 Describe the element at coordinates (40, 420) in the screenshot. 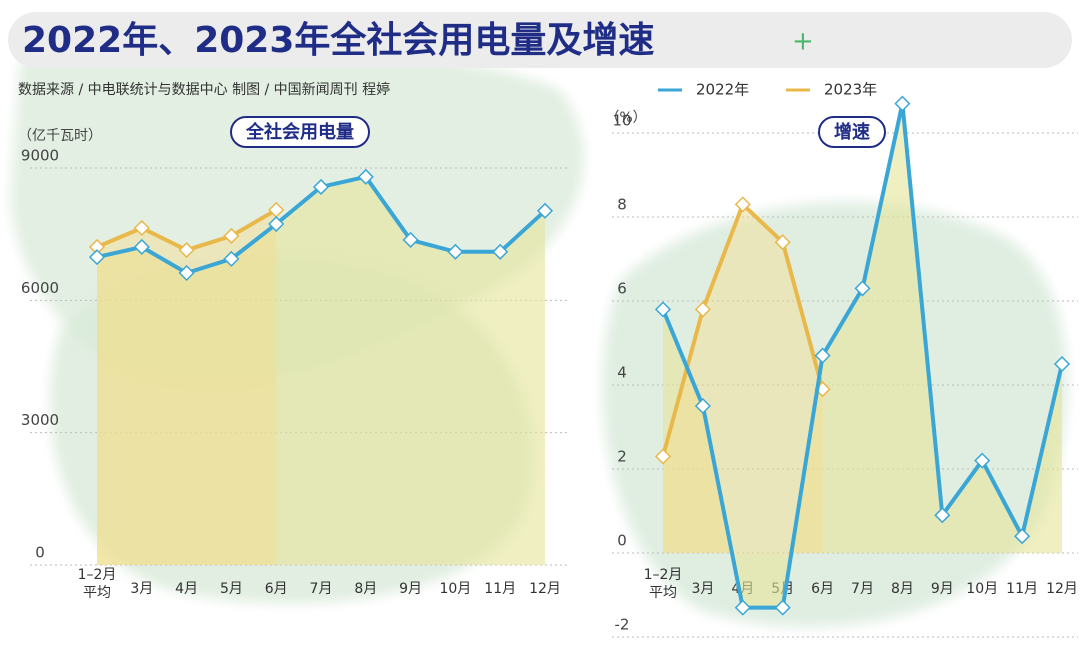

I see `y-tick-label: 3000` at that location.